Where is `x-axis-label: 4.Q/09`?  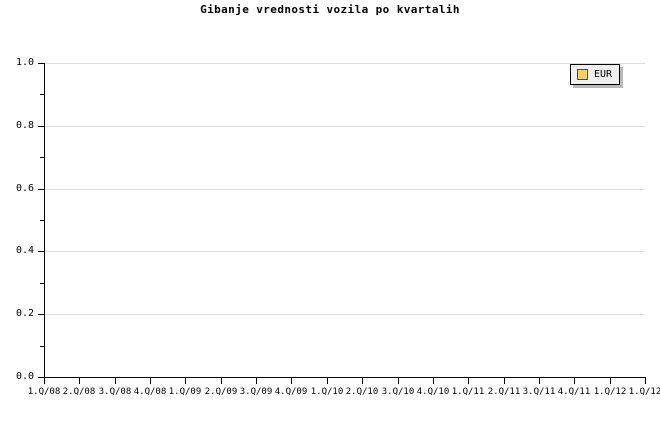 x-axis-label: 4.Q/09 is located at coordinates (291, 392).